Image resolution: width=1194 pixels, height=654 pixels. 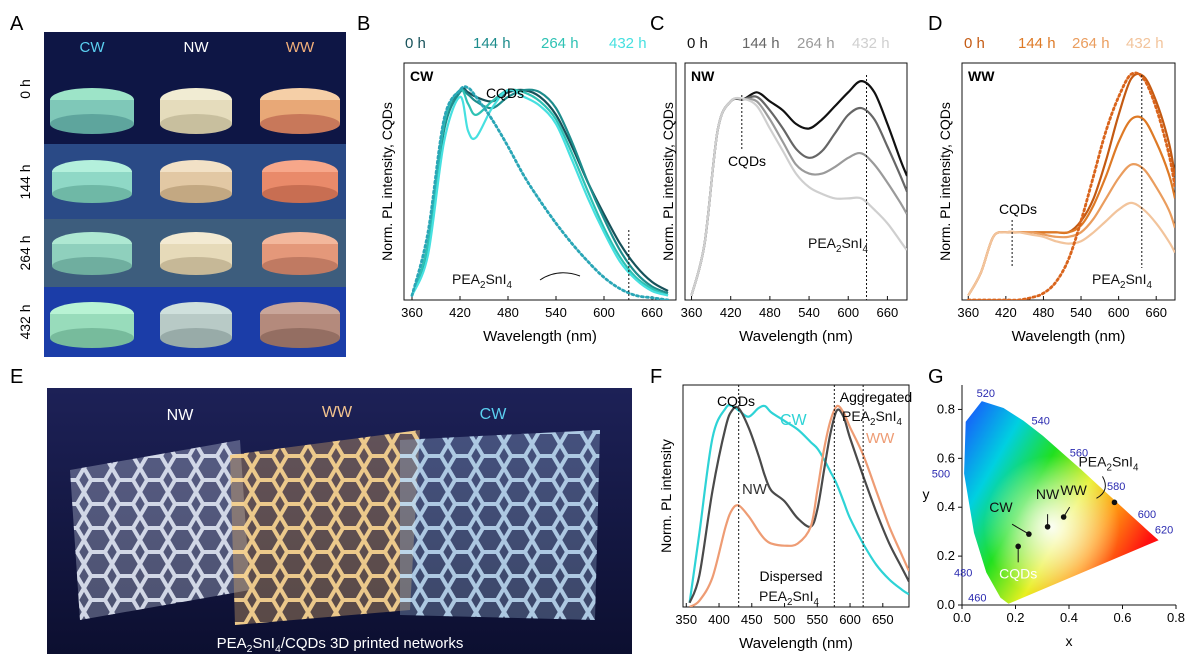 I want to click on d-xtick-label: 360, so click(x=968, y=312).